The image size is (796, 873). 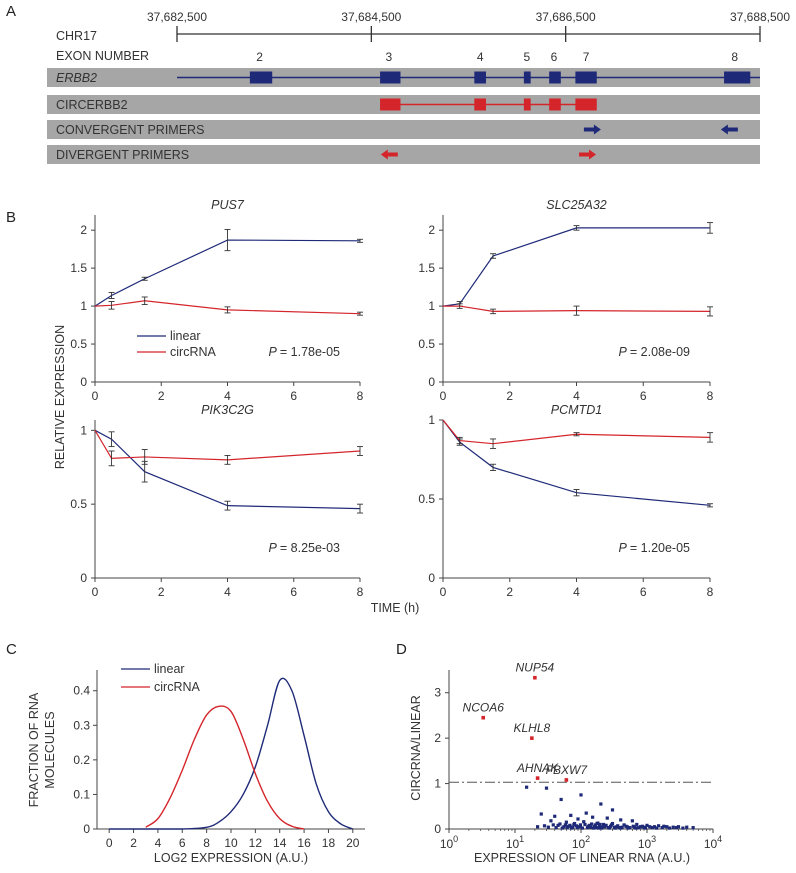 I want to click on x-tick-label: 2, so click(x=509, y=396).